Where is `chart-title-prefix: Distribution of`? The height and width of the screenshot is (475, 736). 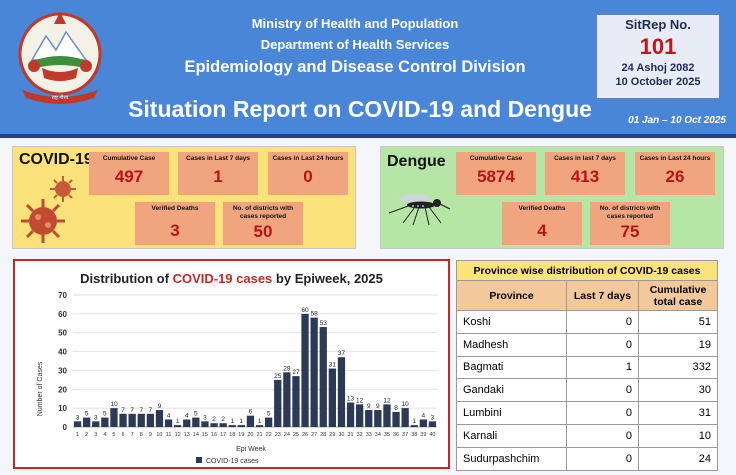
chart-title-prefix: Distribution of is located at coordinates (126, 278).